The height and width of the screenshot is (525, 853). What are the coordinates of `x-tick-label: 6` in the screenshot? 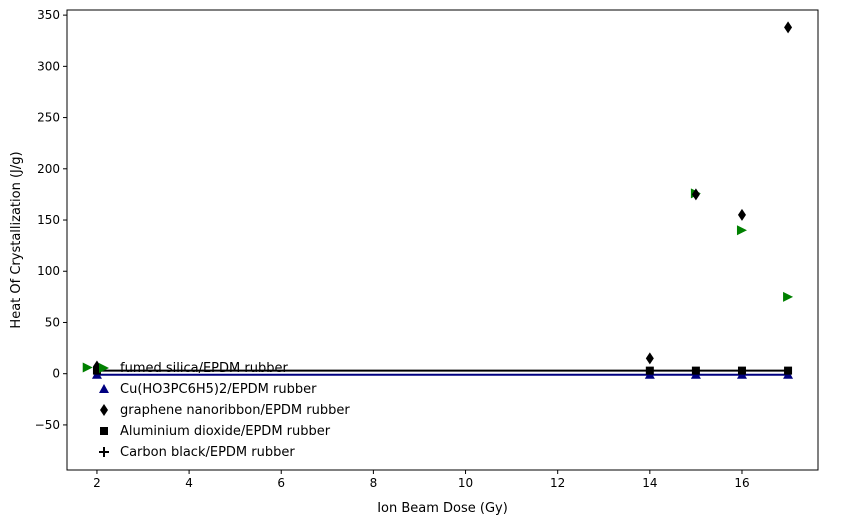 It's located at (281, 483).